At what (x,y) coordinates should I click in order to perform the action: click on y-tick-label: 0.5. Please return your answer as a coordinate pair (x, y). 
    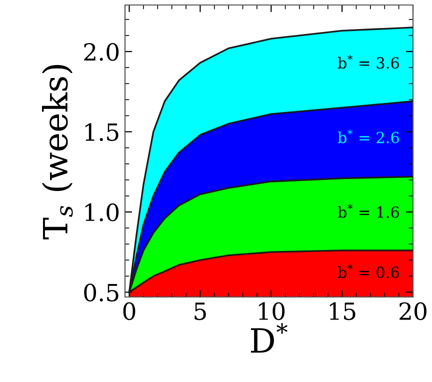
    Looking at the image, I should click on (101, 293).